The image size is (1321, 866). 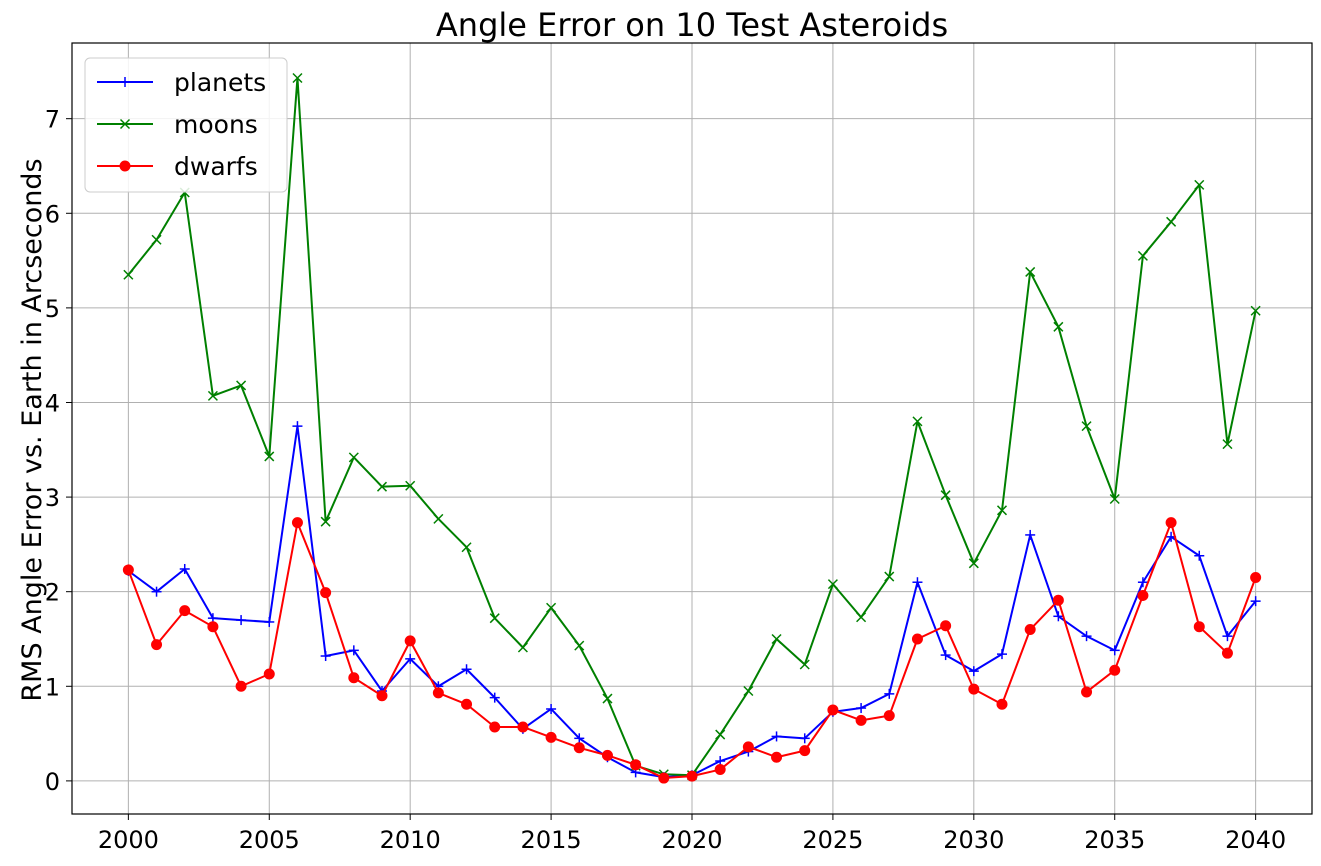 I want to click on x-tick-label: 2035, so click(x=1114, y=840).